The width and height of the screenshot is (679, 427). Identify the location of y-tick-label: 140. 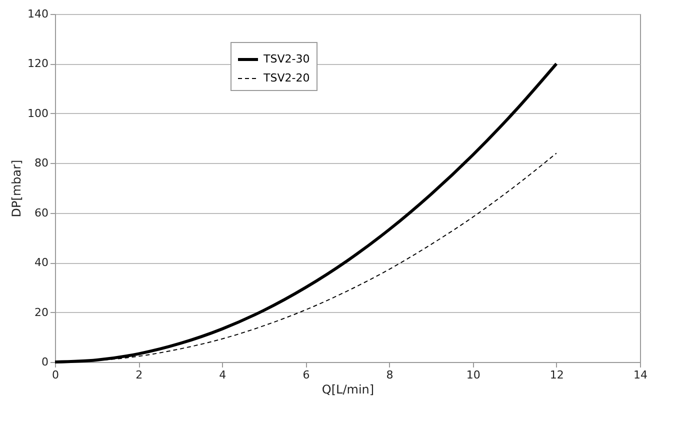
(38, 14).